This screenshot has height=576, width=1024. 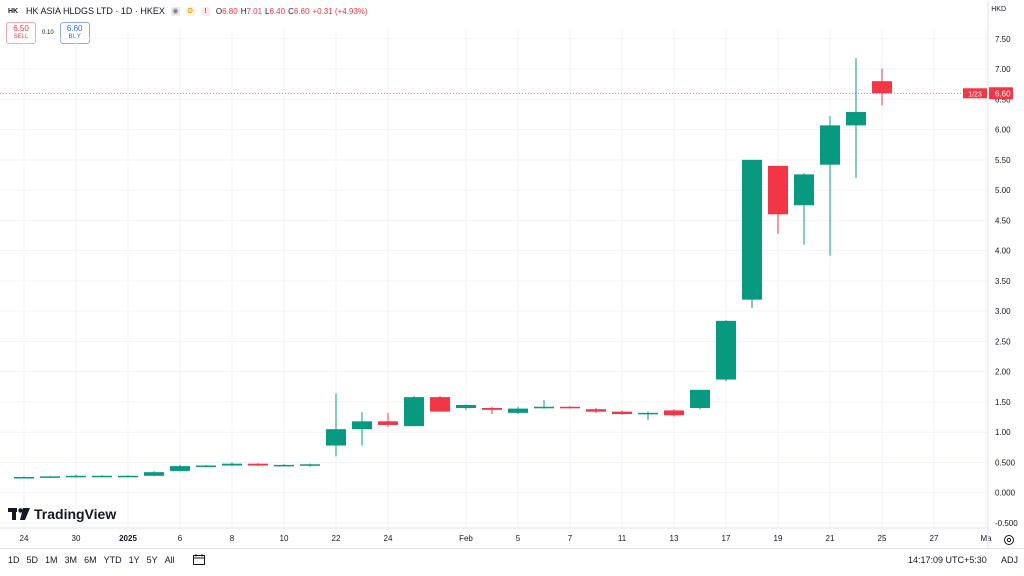 I want to click on last-price-badge, so click(x=1001, y=93).